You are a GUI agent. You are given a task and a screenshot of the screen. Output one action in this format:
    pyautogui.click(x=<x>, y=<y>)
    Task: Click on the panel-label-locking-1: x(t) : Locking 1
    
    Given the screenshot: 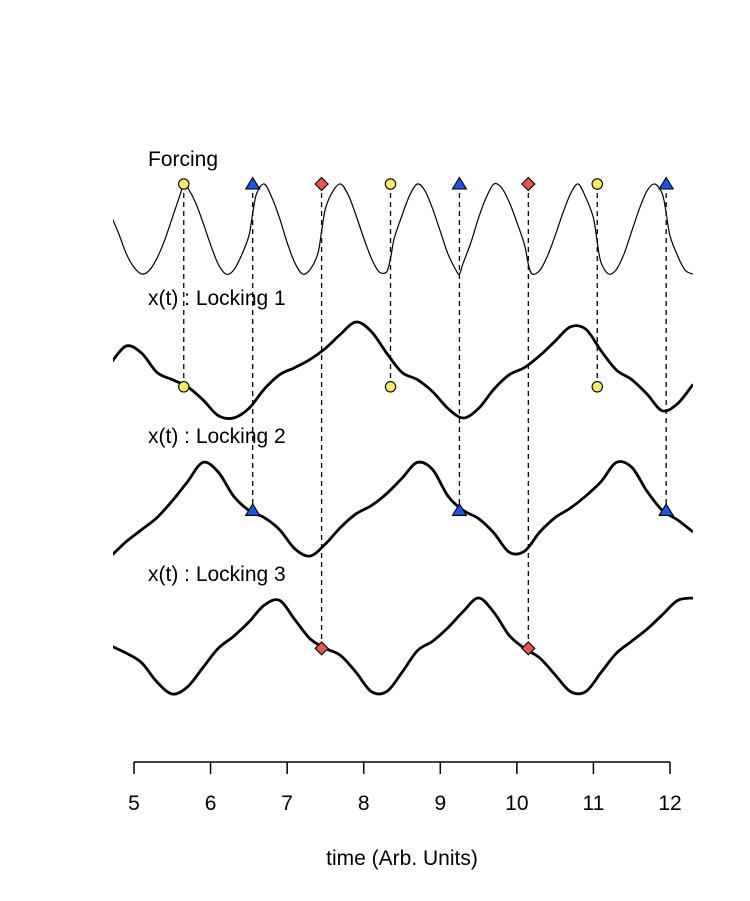 What is the action you would take?
    pyautogui.click(x=217, y=298)
    